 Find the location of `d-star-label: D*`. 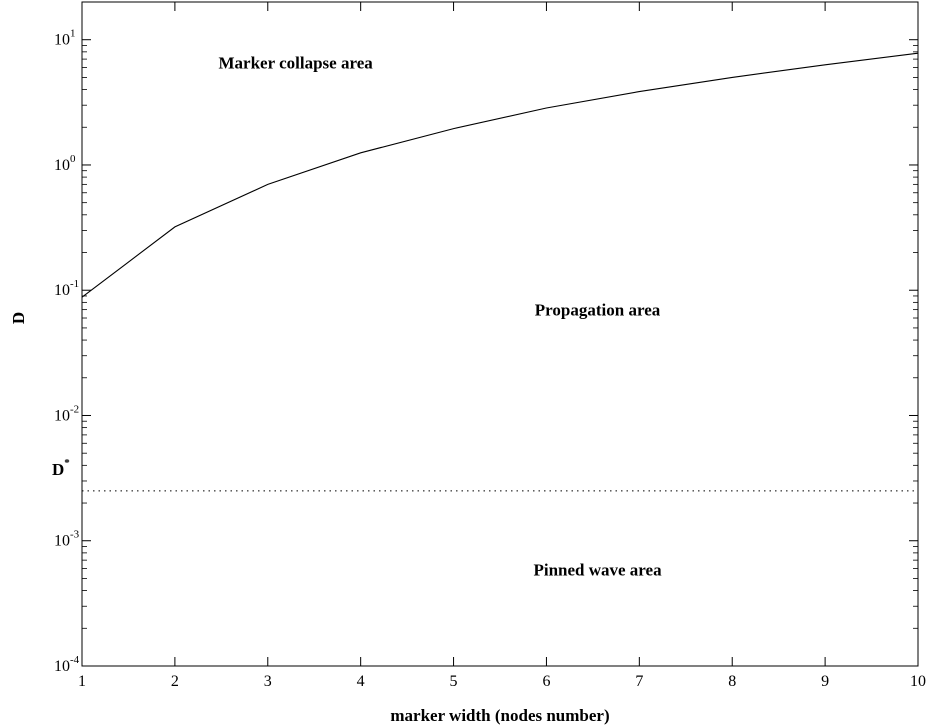

d-star-label: D* is located at coordinates (61, 468).